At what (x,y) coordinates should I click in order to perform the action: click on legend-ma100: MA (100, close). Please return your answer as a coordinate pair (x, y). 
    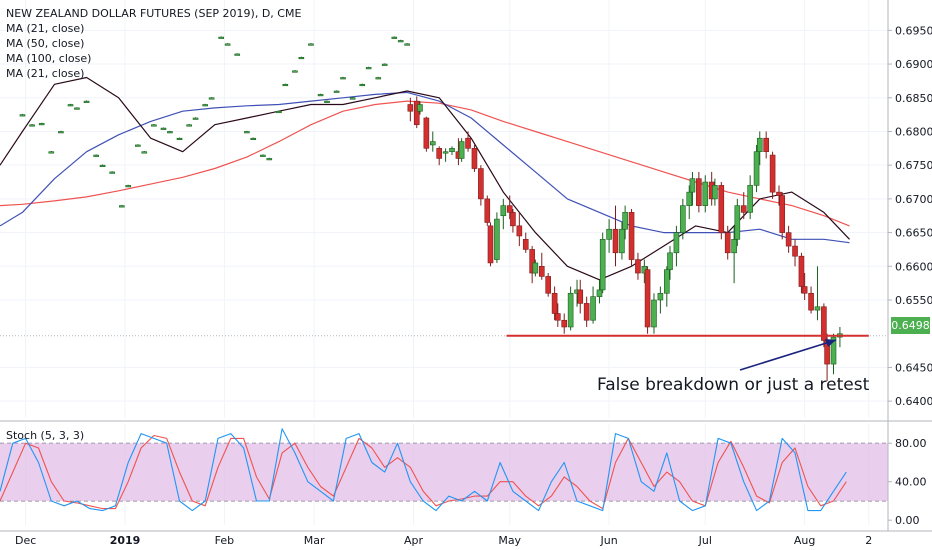
    Looking at the image, I should click on (49, 58).